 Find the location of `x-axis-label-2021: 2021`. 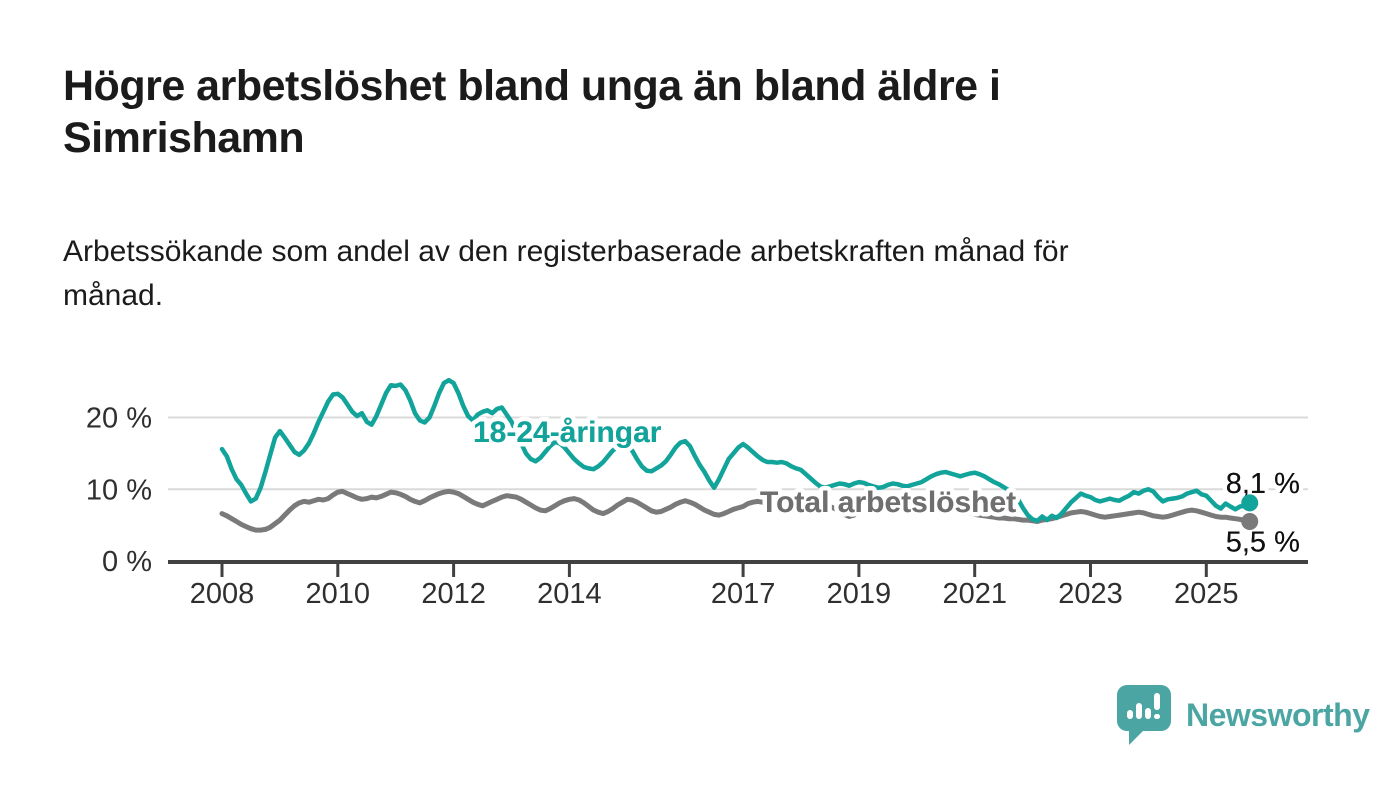

x-axis-label-2021: 2021 is located at coordinates (974, 594).